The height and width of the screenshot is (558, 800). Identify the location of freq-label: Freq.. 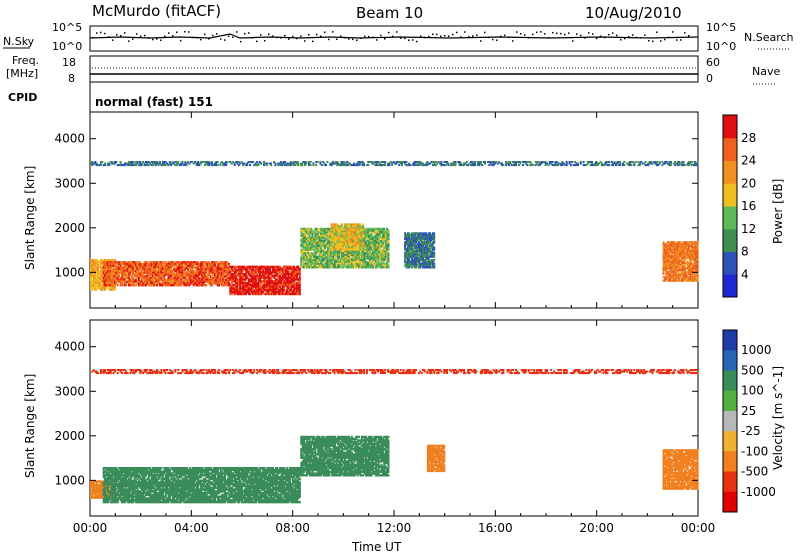
(25, 60).